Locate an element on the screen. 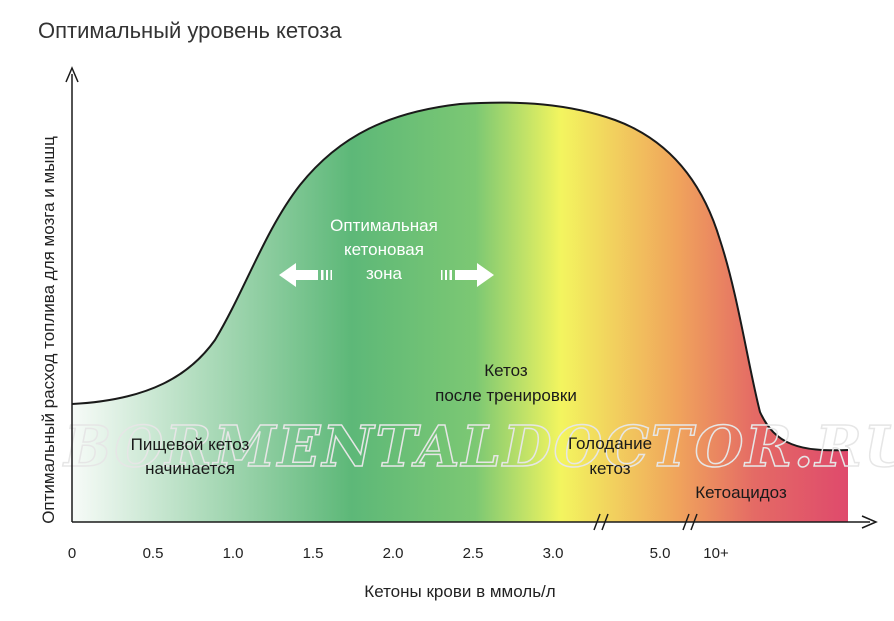  x-tick-label: 5.0 is located at coordinates (660, 553).